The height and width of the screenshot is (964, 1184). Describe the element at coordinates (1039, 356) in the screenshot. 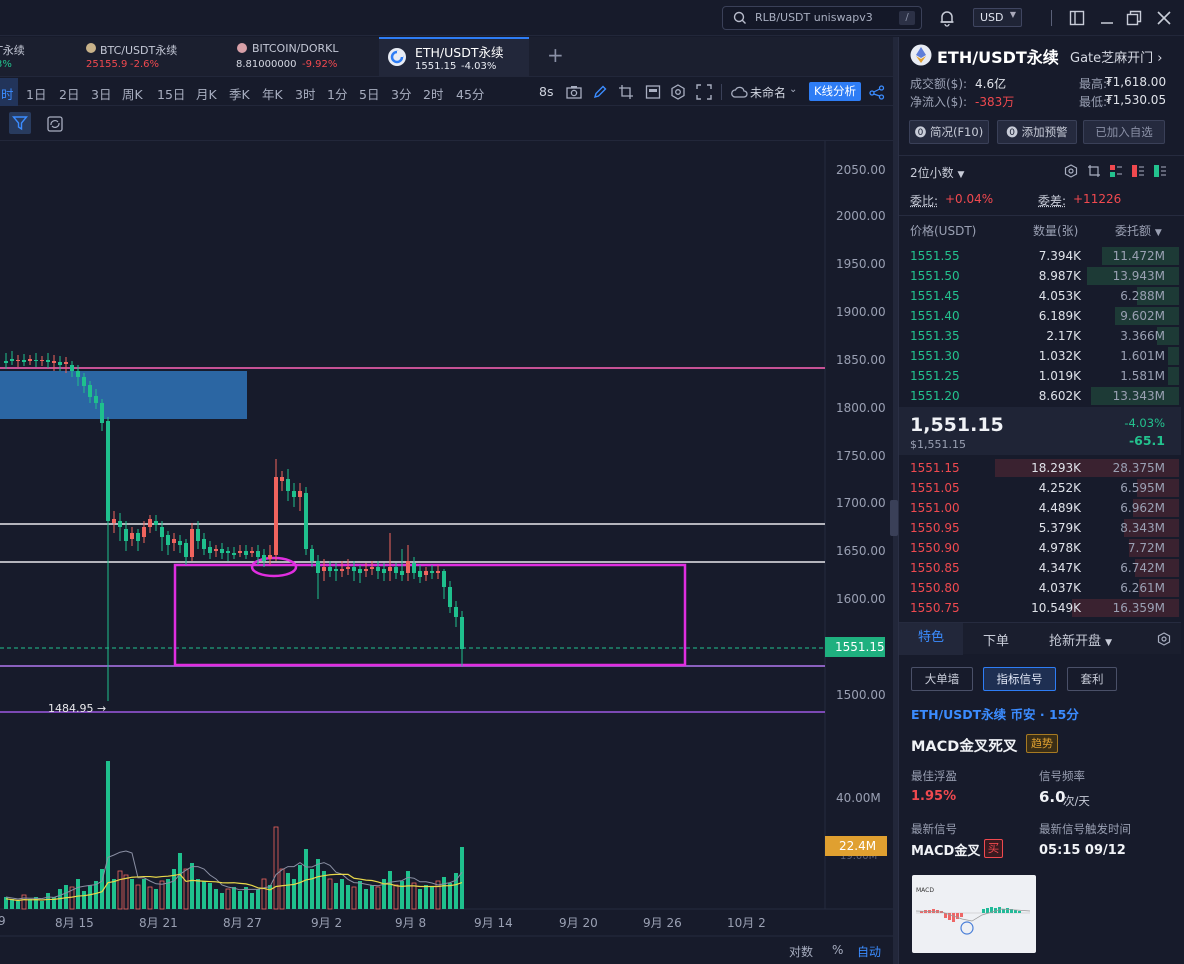

I see `orderbook-row: 1551.30 1.032K 1.601M` at that location.